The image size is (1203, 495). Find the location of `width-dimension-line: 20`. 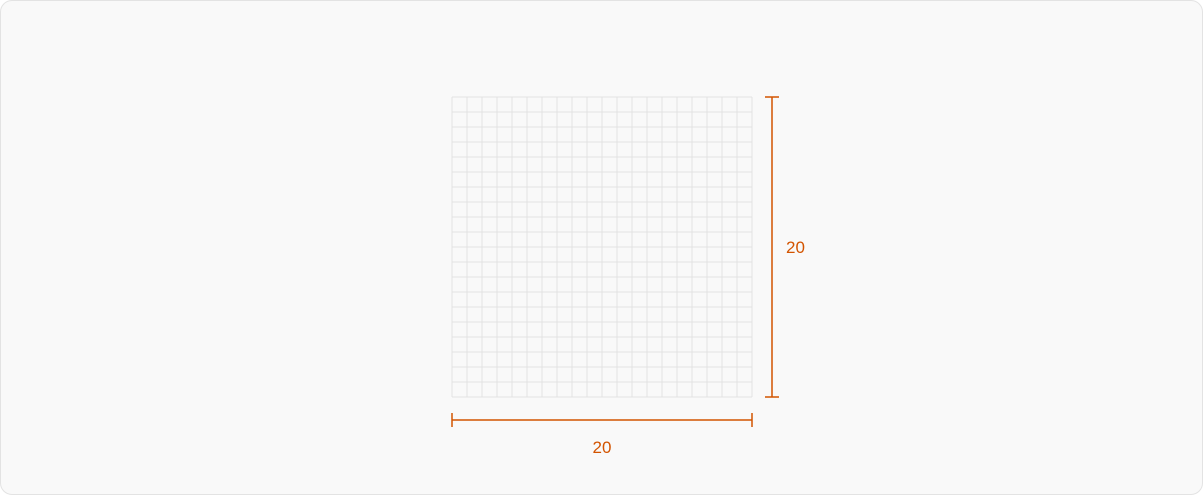

width-dimension-line: 20 is located at coordinates (602, 435).